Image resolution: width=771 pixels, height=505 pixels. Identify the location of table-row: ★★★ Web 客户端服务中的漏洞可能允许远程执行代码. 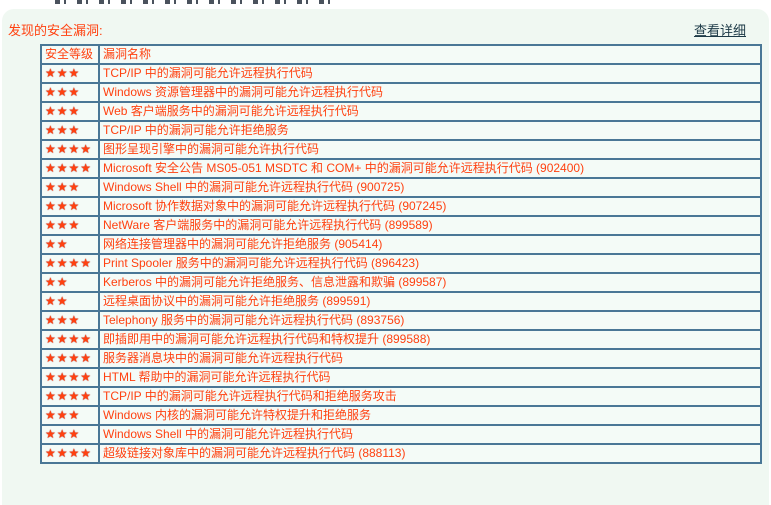
(401, 111).